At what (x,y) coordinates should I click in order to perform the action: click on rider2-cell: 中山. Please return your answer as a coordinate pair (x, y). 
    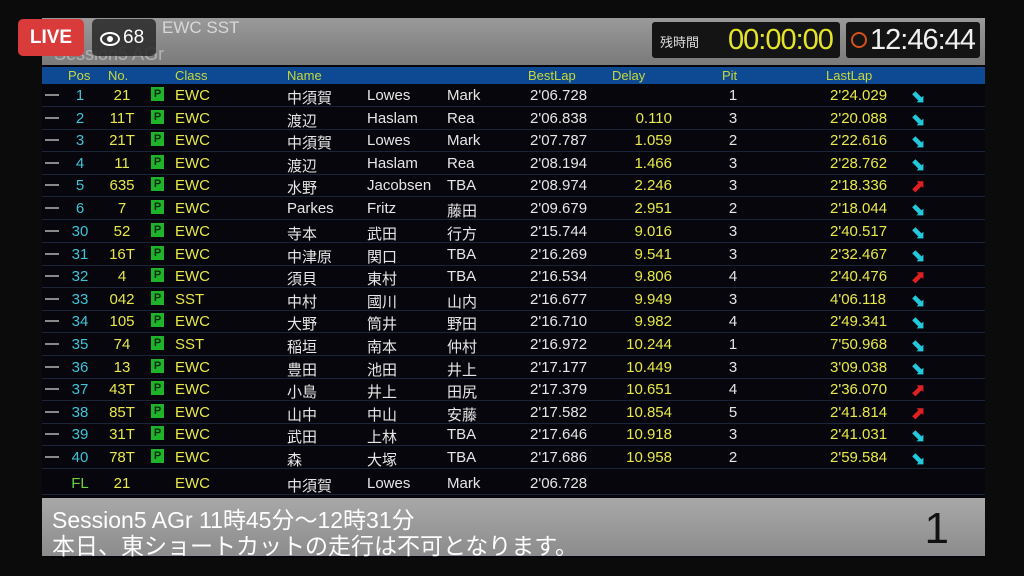
    Looking at the image, I should click on (382, 415).